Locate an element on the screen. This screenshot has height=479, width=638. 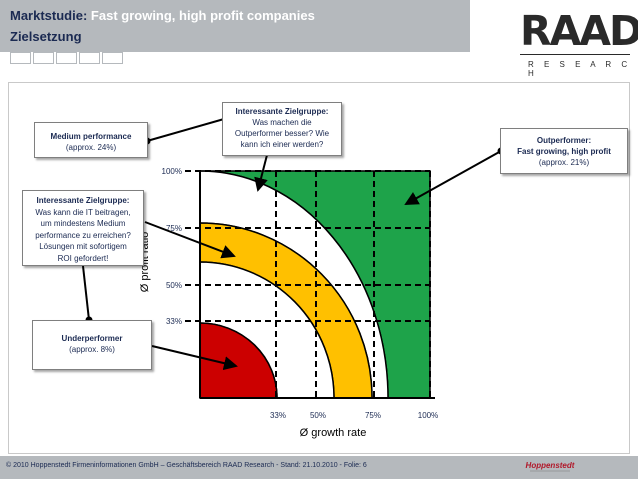
interessante-top-title: Interessante Zielgruppe: is located at coordinates (282, 111).